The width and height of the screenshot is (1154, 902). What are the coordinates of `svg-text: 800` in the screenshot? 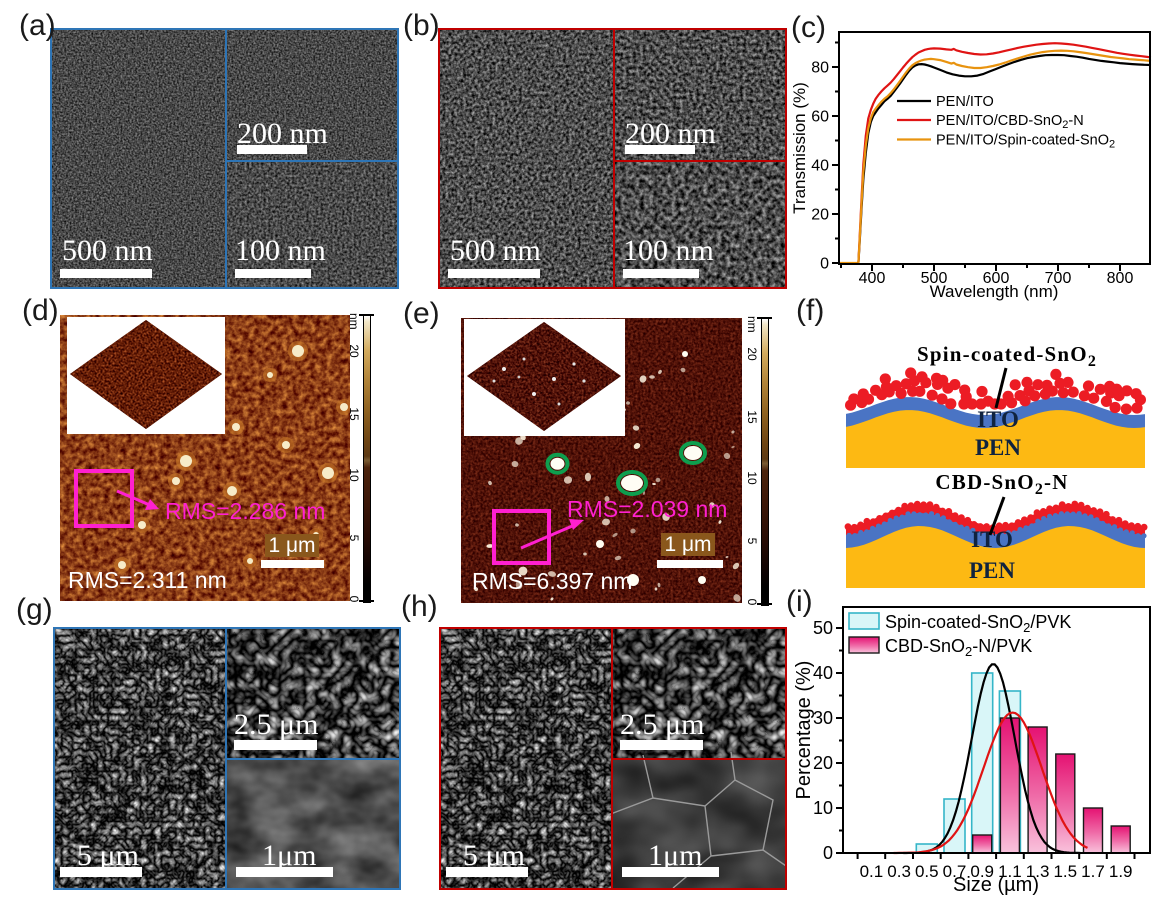 It's located at (1120, 278).